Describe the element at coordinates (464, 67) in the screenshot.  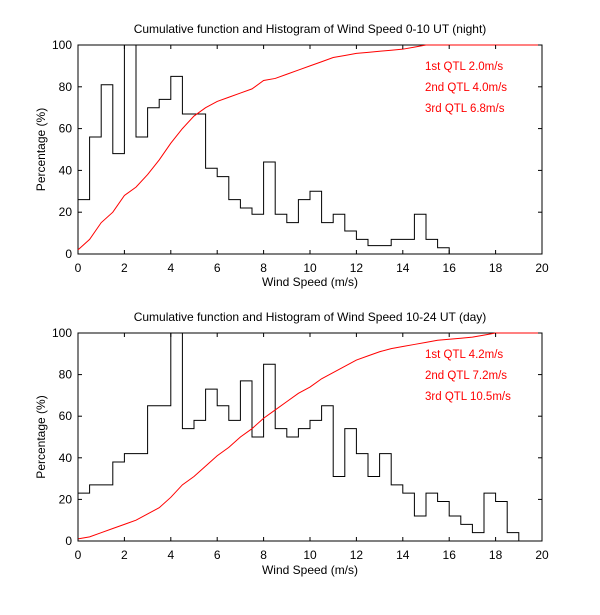
I see `annotation-first-quartile: 1st QTL 2.0m/s` at that location.